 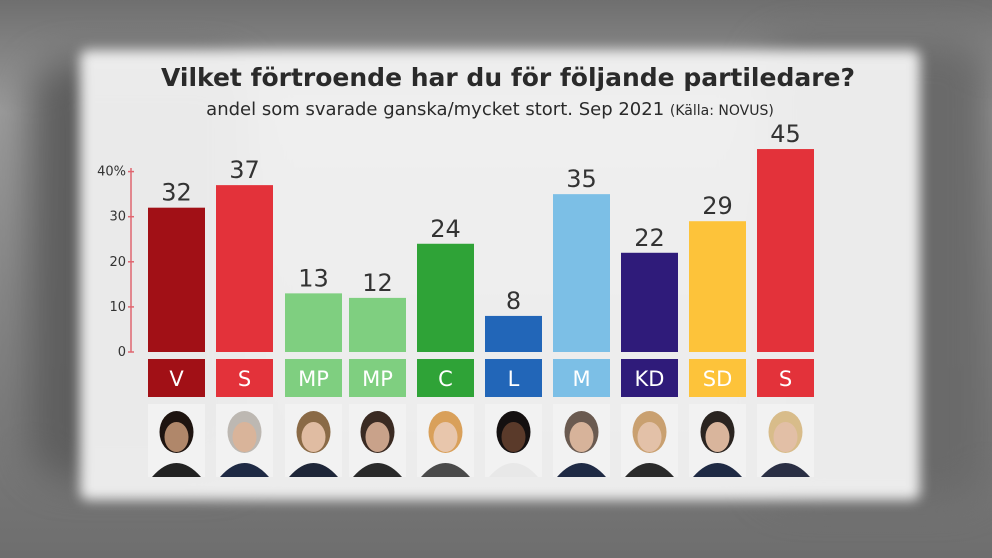 I want to click on party-label: M, so click(x=581, y=379).